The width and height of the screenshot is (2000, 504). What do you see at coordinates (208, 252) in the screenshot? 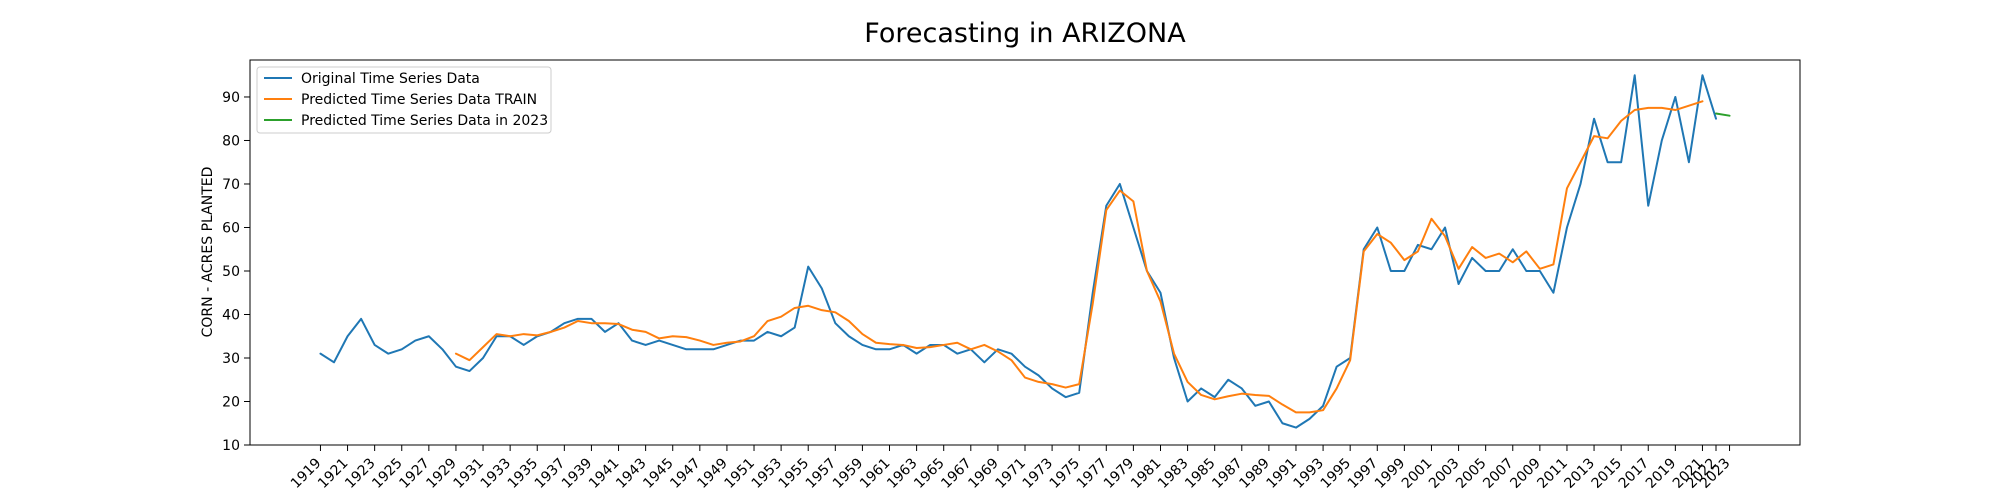
I see `y-axis-label: CORN - ACRES PLANTED` at bounding box center [208, 252].